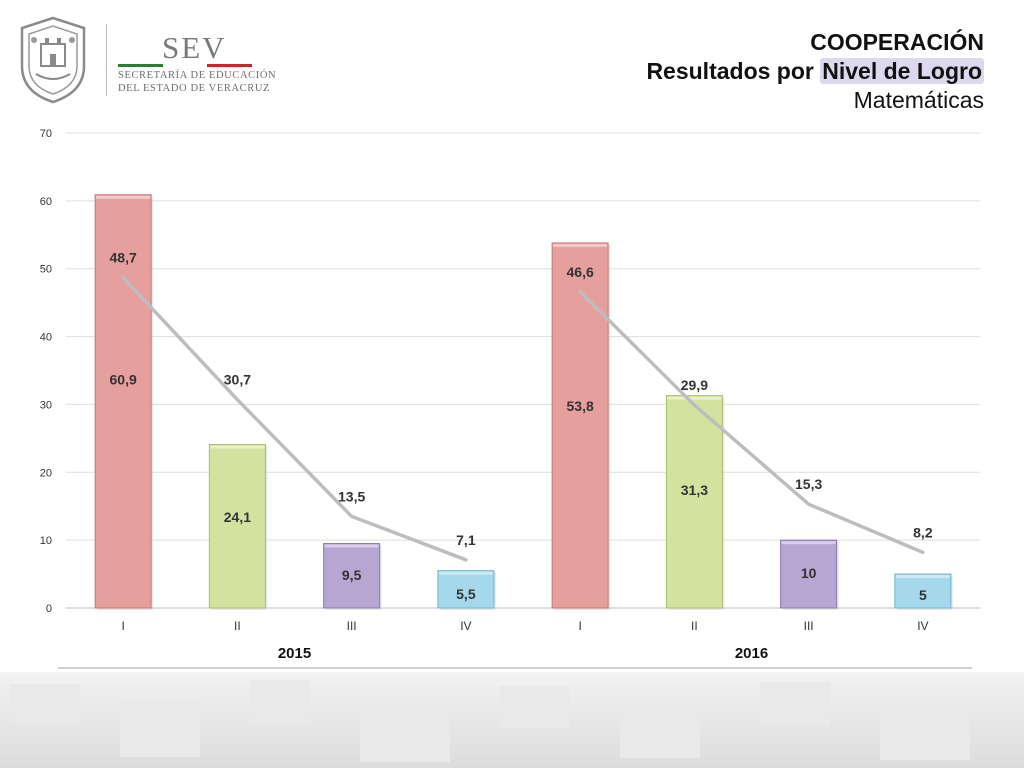 The width and height of the screenshot is (1024, 768). I want to click on bar-value-label: 31,3, so click(694, 490).